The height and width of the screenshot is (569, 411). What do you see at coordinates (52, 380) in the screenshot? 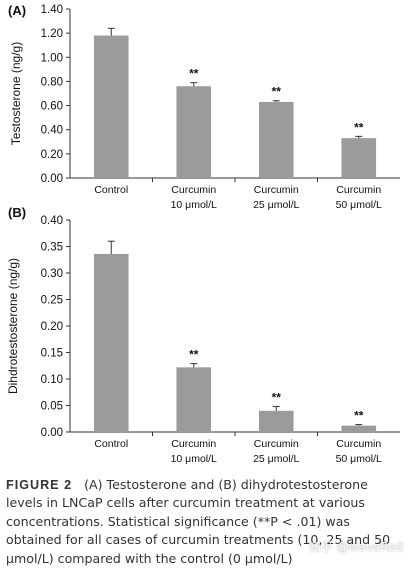
I see `y-tick-label: 0.10` at bounding box center [52, 380].